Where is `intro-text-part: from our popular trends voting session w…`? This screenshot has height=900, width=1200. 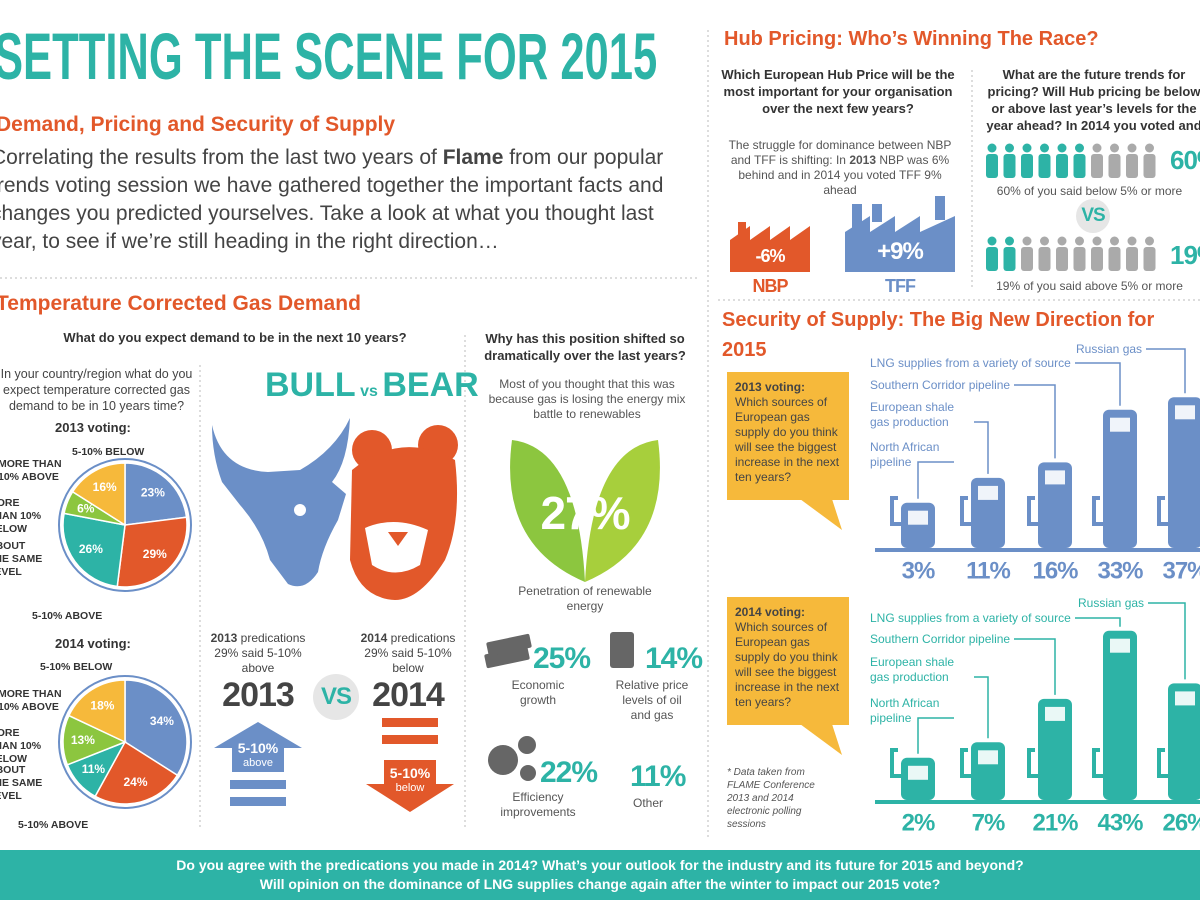
intro-text-part: from our popular trends voting session w… is located at coordinates (332, 199).